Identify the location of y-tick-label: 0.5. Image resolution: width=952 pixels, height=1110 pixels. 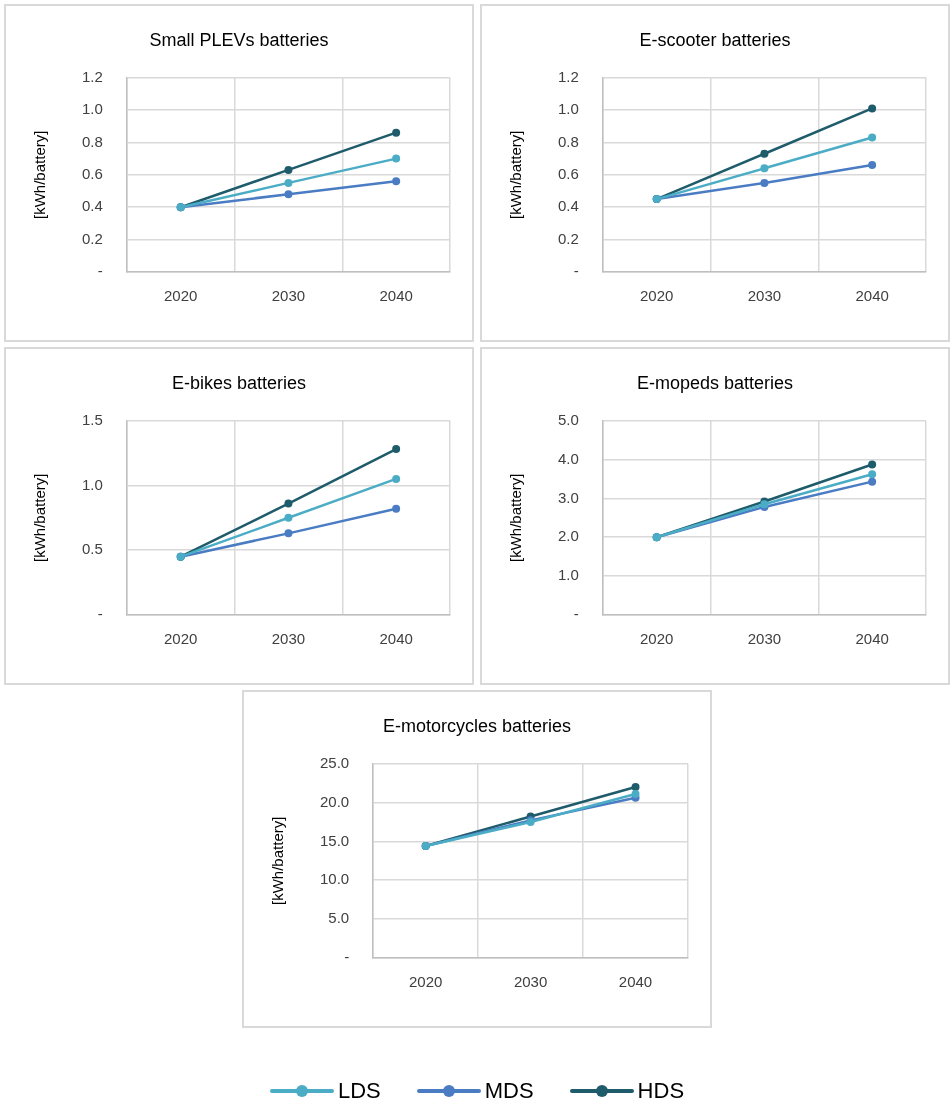
(92, 549).